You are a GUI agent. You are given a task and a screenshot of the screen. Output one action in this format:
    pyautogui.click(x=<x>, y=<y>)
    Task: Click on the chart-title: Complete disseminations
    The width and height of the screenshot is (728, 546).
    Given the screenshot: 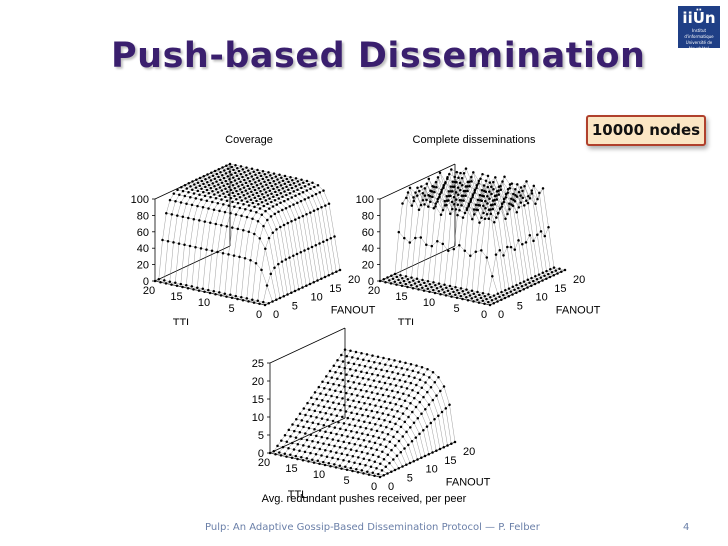 What is the action you would take?
    pyautogui.click(x=474, y=140)
    